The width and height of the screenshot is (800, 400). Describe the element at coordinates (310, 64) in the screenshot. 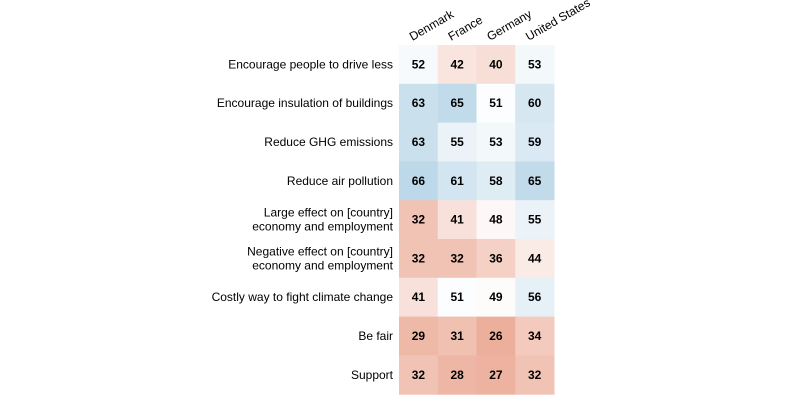

I see `row-label: Encourage people to drive less` at that location.